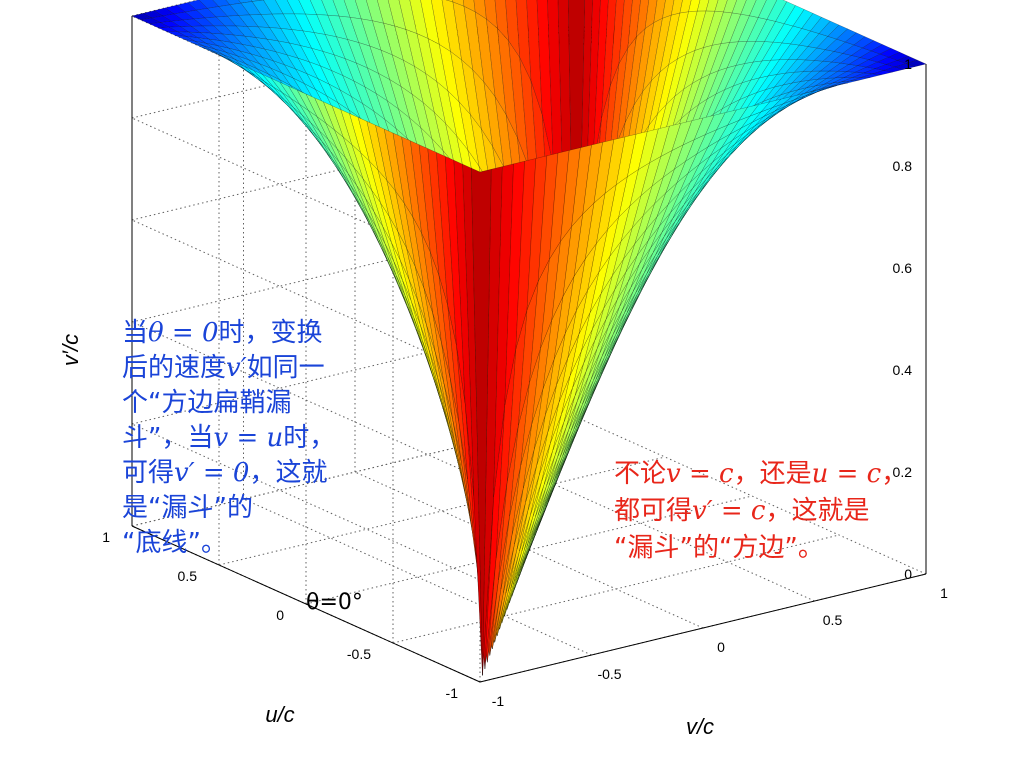 This screenshot has width=1024, height=768. Describe the element at coordinates (279, 714) in the screenshot. I see `u-axis-label: u/c` at that location.